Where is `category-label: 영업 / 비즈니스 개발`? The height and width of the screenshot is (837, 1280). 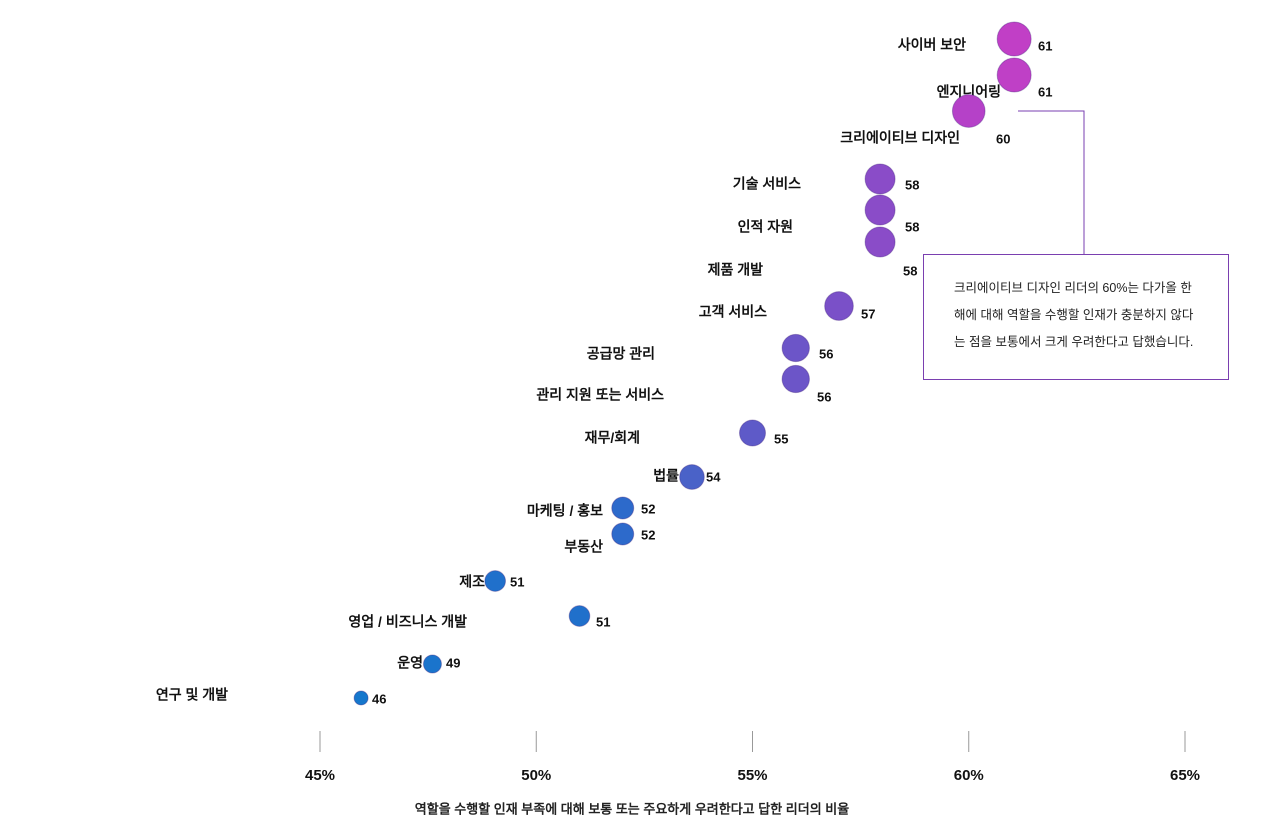
category-label: 영업 / 비즈니스 개발 is located at coordinates (407, 622).